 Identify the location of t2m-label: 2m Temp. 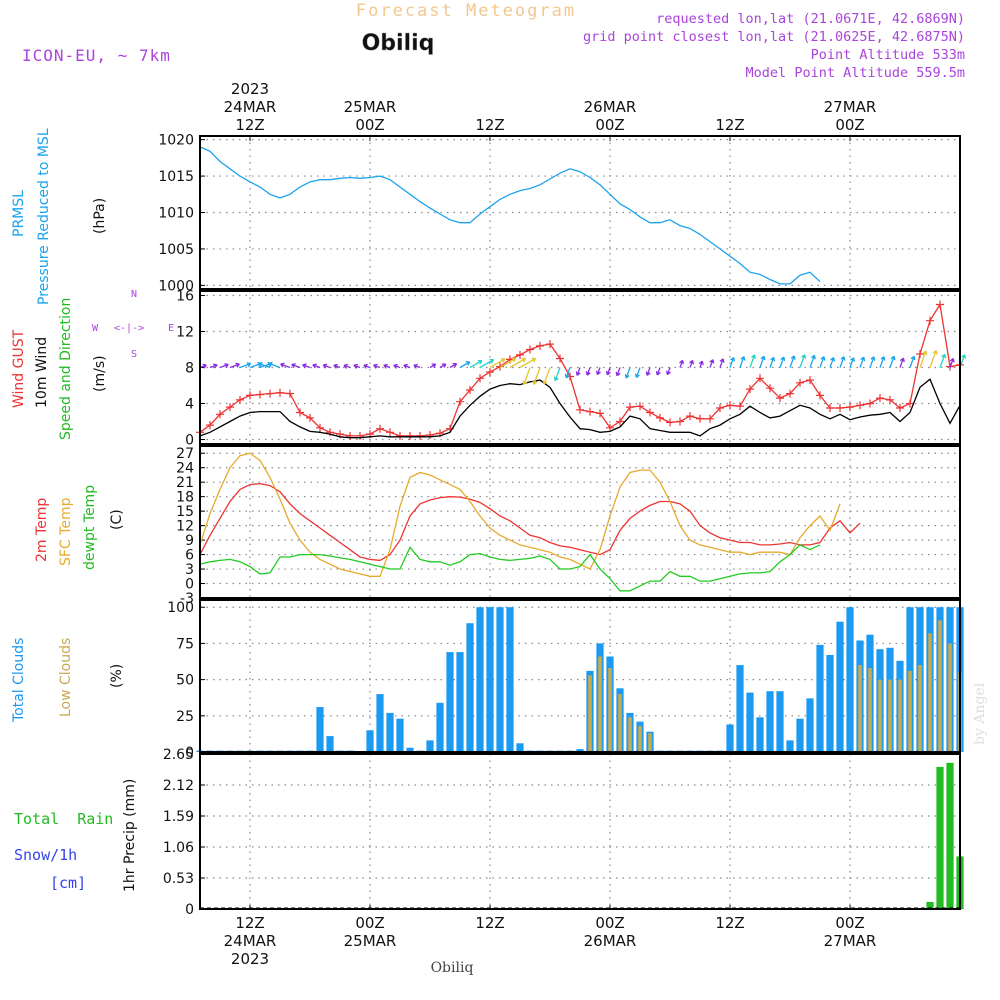
(42, 530).